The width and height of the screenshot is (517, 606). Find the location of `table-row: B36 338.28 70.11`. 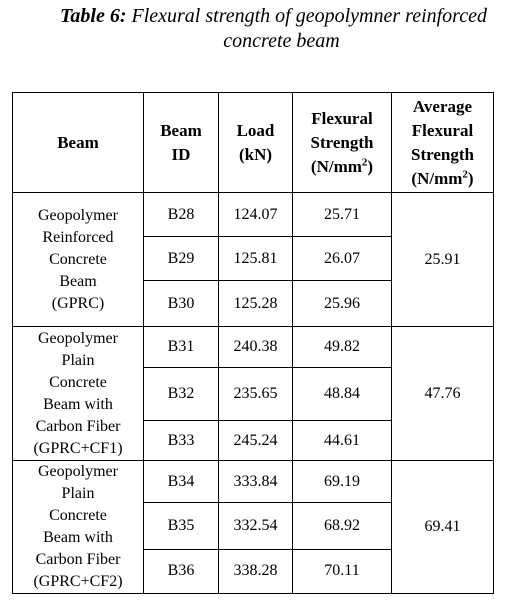

table-row: B36 338.28 70.11 is located at coordinates (253, 571).